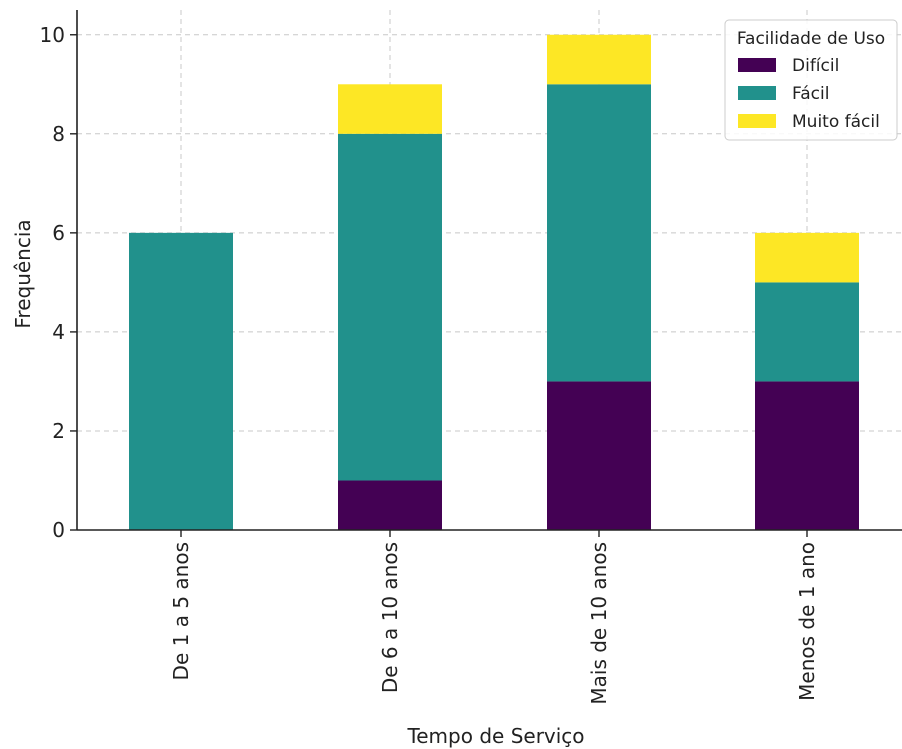 This screenshot has height=749, width=902. I want to click on legend-items: Difícil Fácil Muito fácil, so click(809, 94).